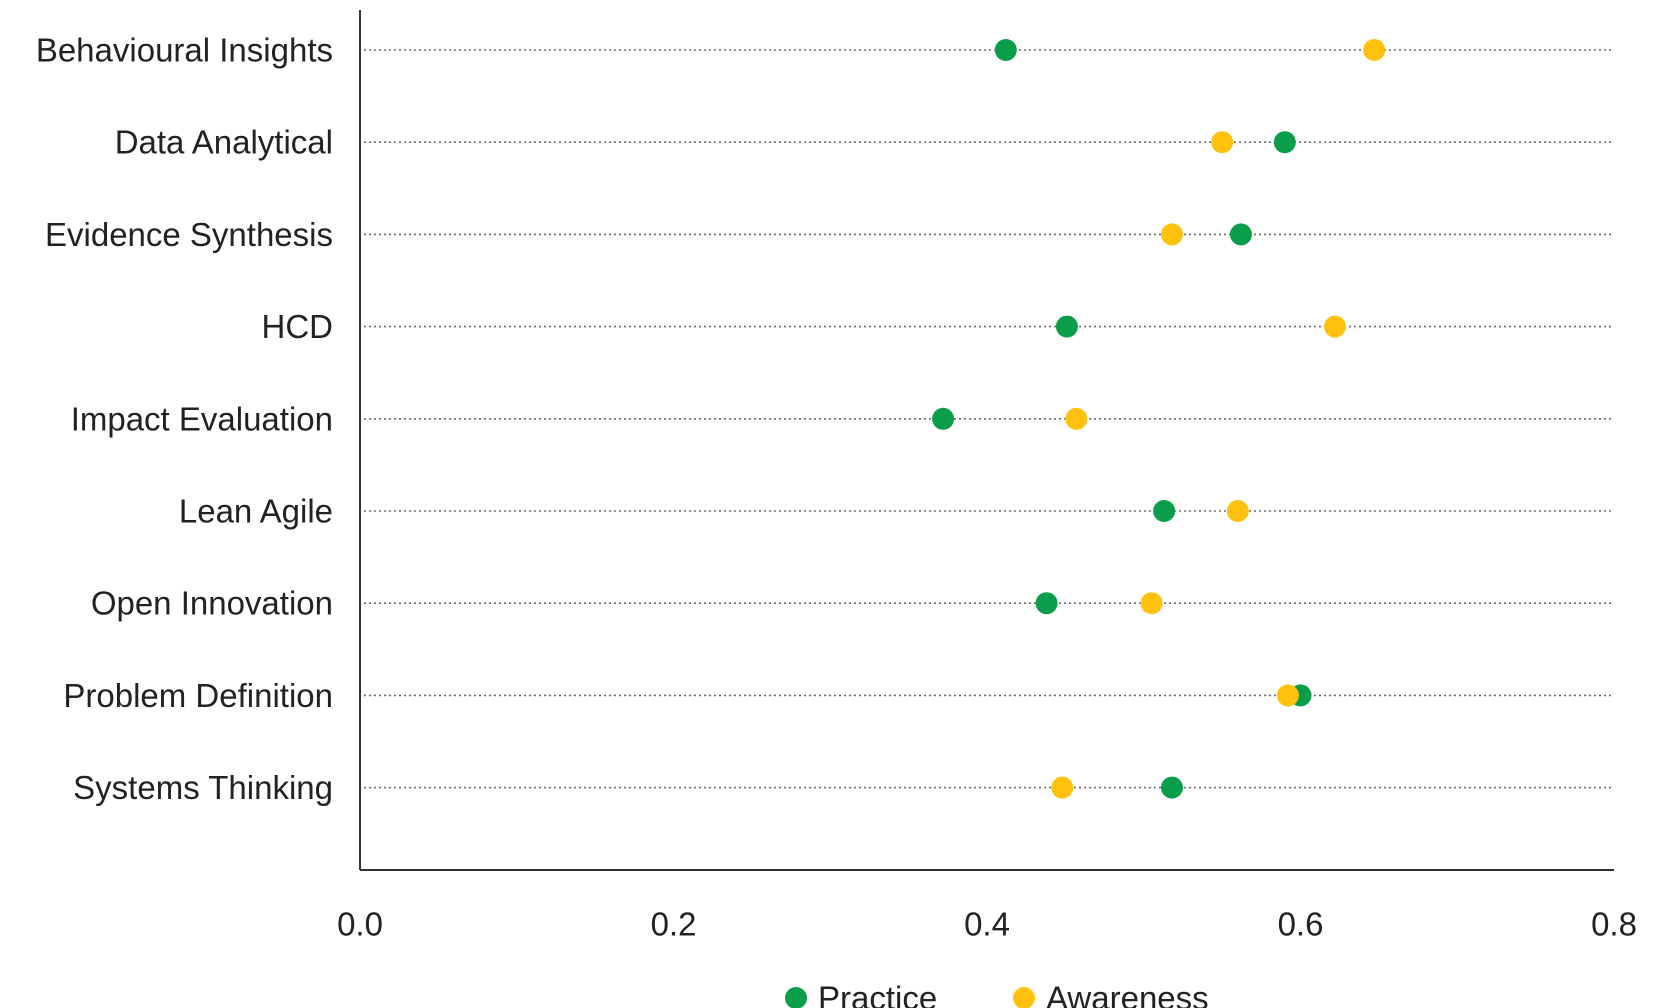 This screenshot has width=1654, height=1008. What do you see at coordinates (256, 511) in the screenshot?
I see `category-label: Lean Agile` at bounding box center [256, 511].